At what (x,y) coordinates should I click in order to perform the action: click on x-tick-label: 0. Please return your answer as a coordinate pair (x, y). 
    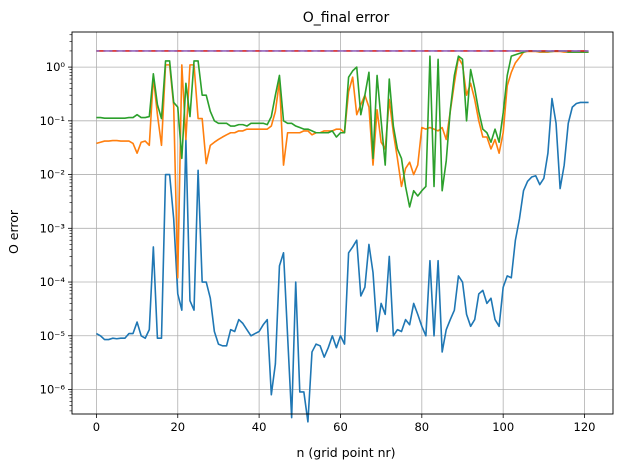
    Looking at the image, I should click on (96, 427).